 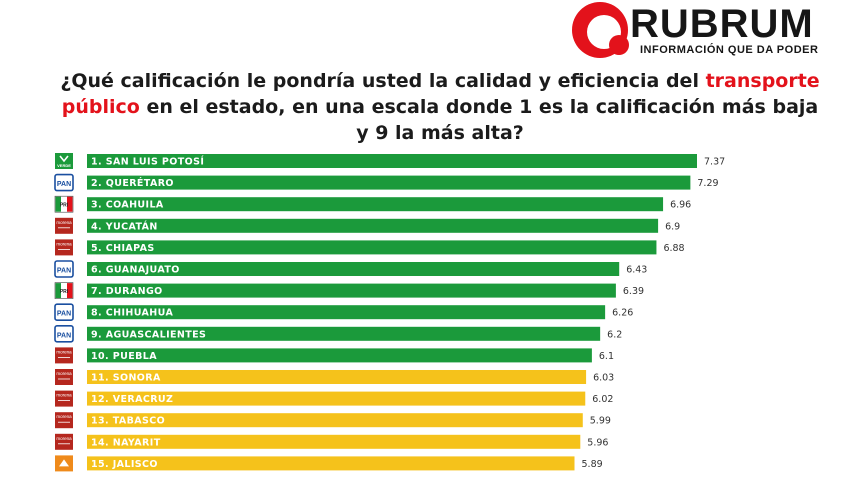 I want to click on brand-tagline: INFORMACIÓN QUE DA PODER, so click(x=729, y=50).